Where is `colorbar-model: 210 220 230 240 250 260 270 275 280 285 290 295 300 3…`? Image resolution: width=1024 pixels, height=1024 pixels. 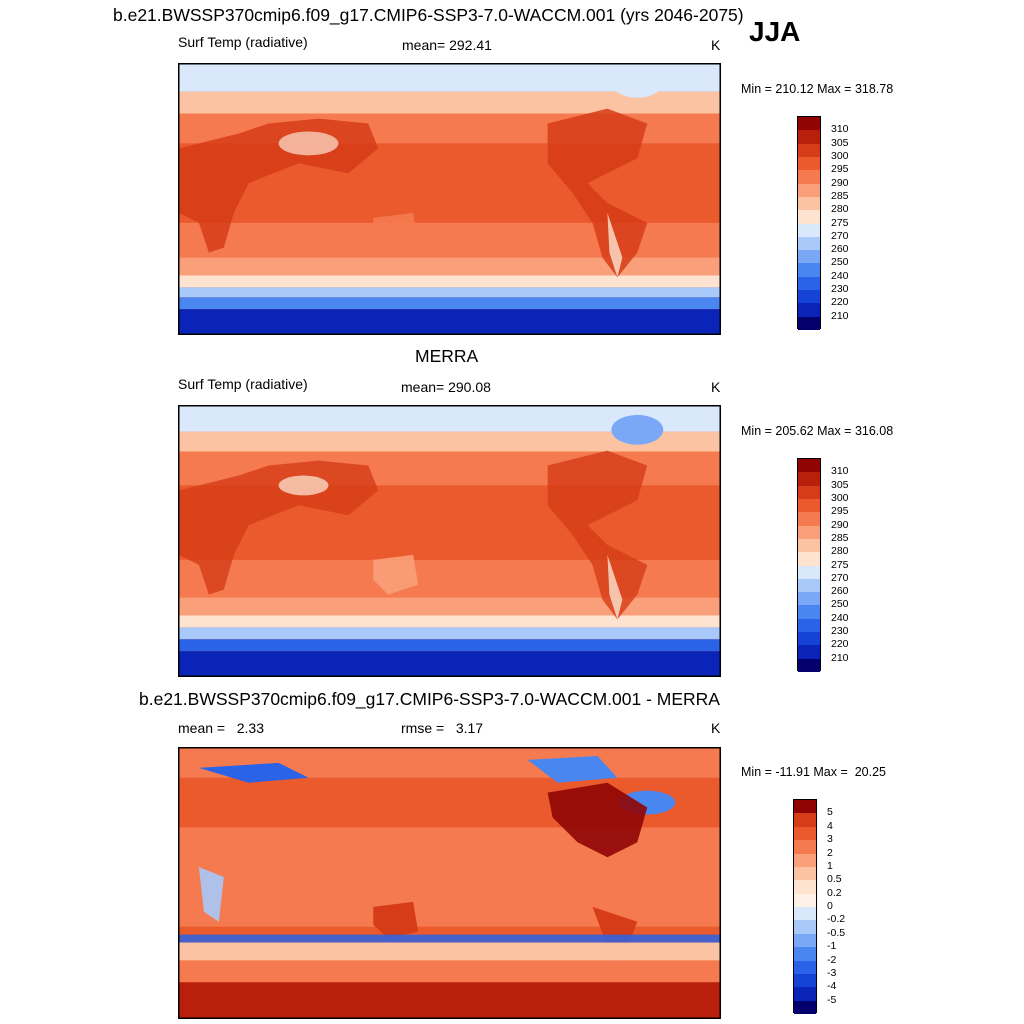 colorbar-model: 210 220 230 240 250 260 270 275 280 285 290 295 300 3… is located at coordinates (842, 223).